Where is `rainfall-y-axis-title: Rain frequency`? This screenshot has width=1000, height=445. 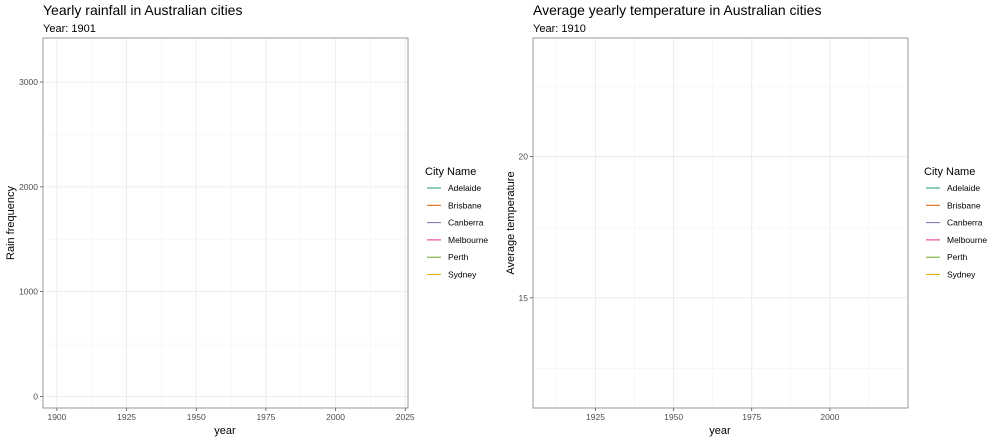 rainfall-y-axis-title: Rain frequency is located at coordinates (11, 223).